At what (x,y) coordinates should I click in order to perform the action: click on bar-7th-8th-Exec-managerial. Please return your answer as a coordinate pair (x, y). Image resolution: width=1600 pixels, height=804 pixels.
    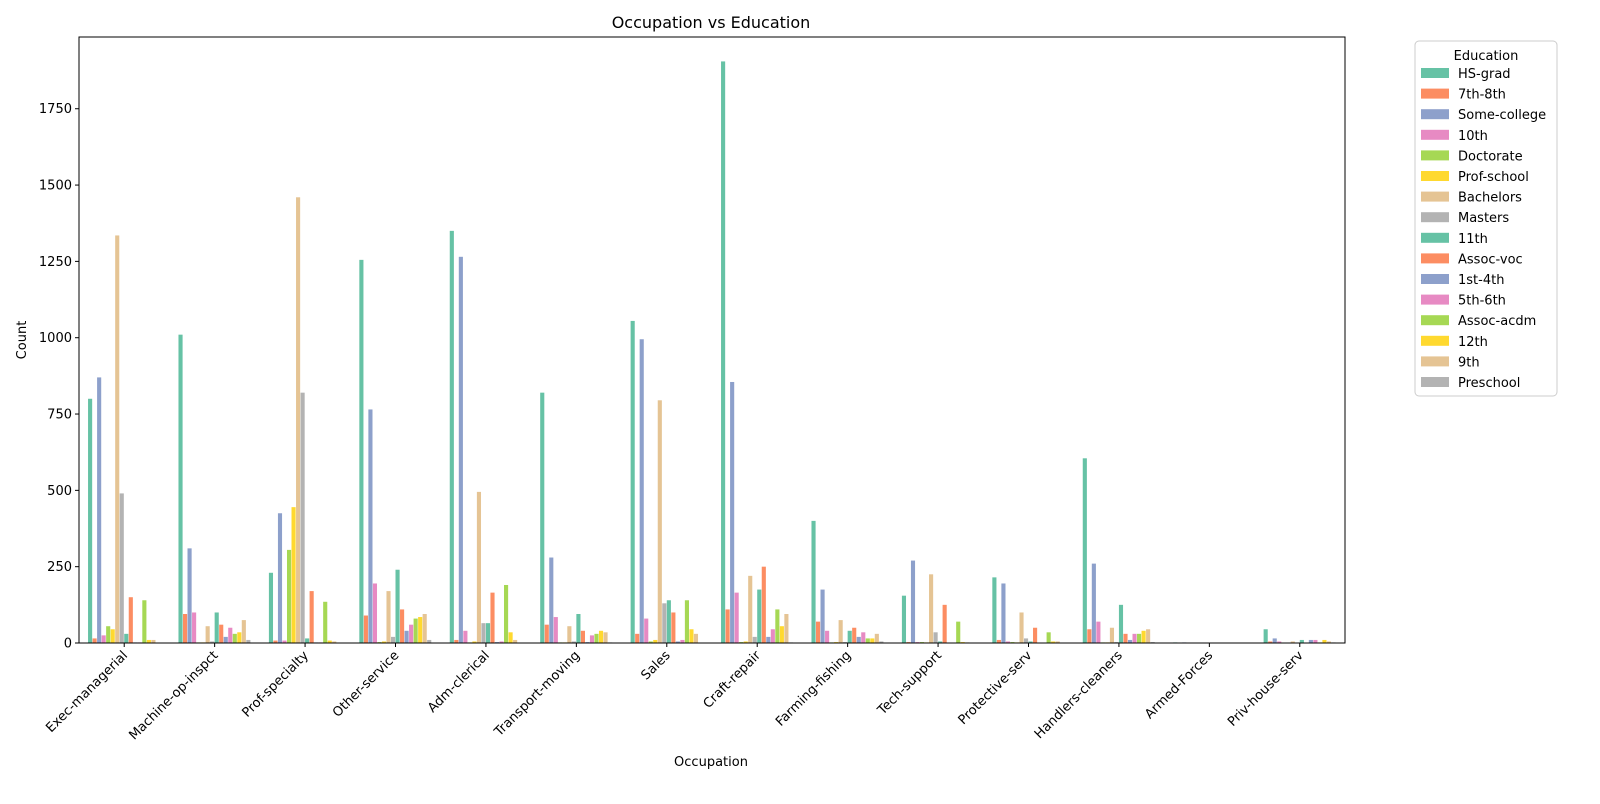
    Looking at the image, I should click on (95, 640).